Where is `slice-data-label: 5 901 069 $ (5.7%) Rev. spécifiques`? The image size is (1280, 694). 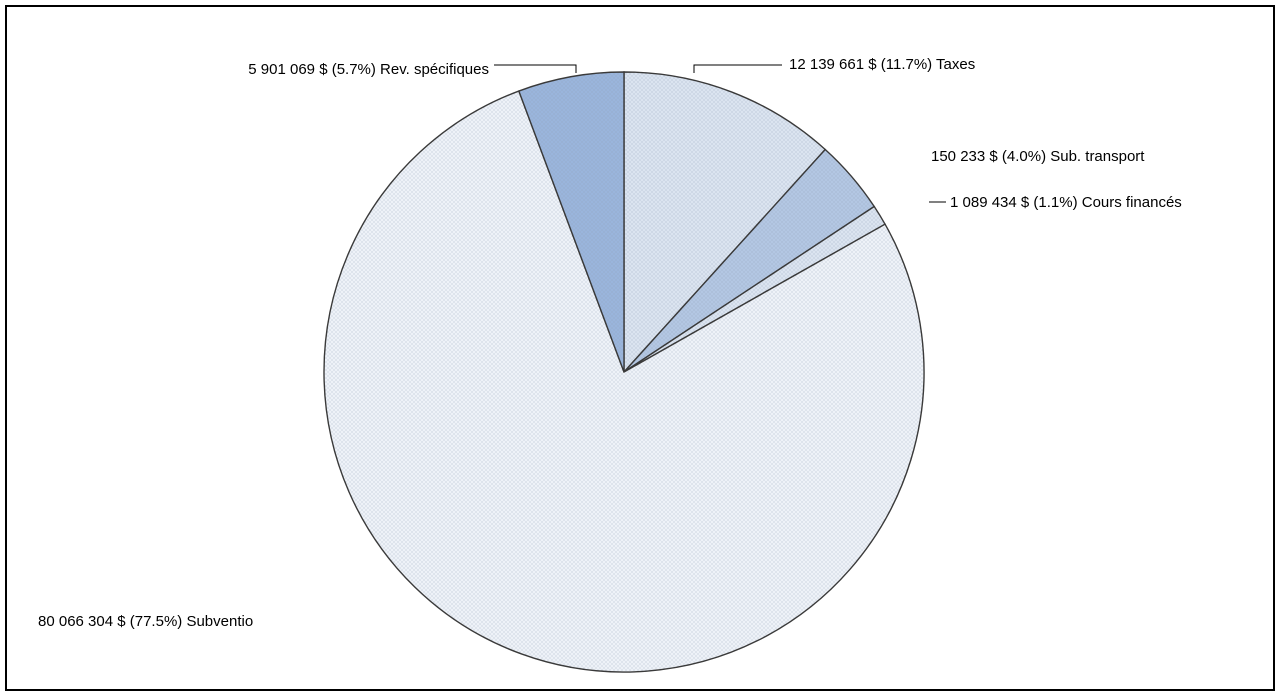 slice-data-label: 5 901 069 $ (5.7%) Rev. spécifiques is located at coordinates (368, 69).